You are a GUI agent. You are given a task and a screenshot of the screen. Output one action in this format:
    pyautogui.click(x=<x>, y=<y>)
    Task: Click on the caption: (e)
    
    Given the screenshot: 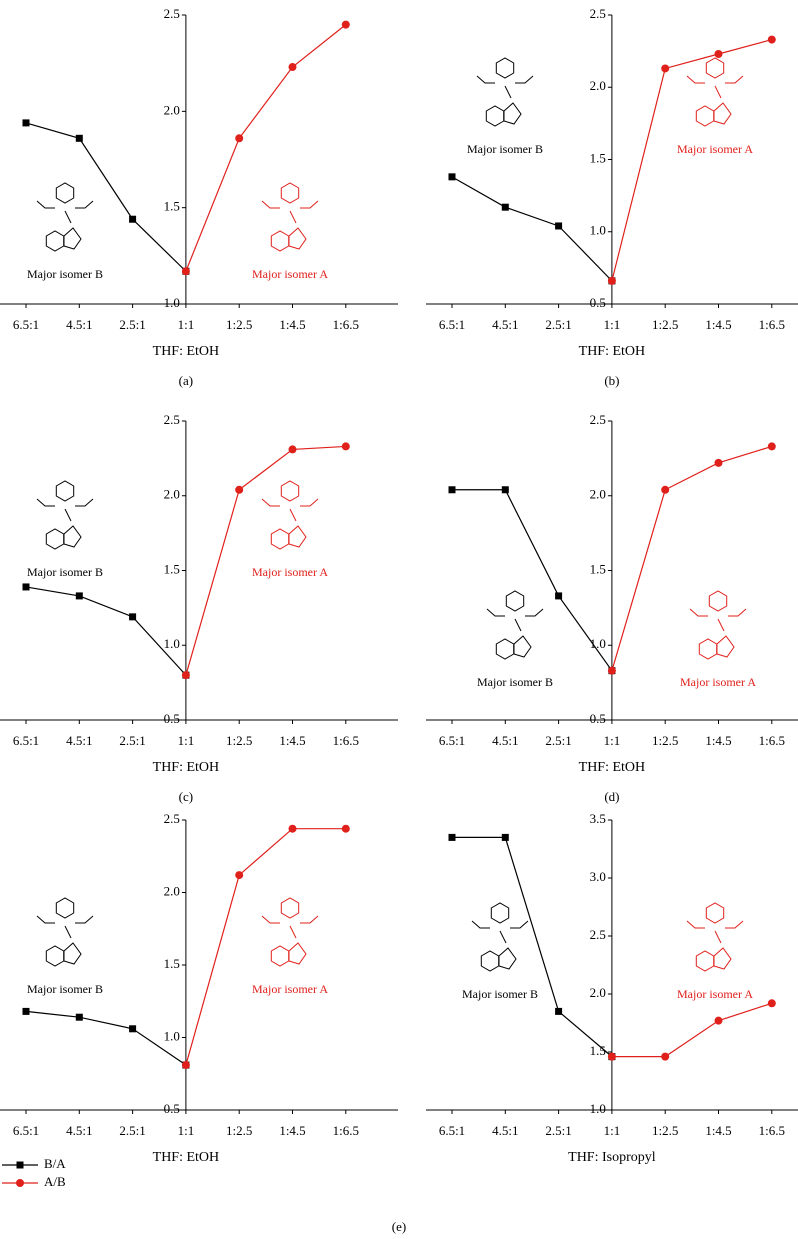 What is the action you would take?
    pyautogui.click(x=399, y=1226)
    